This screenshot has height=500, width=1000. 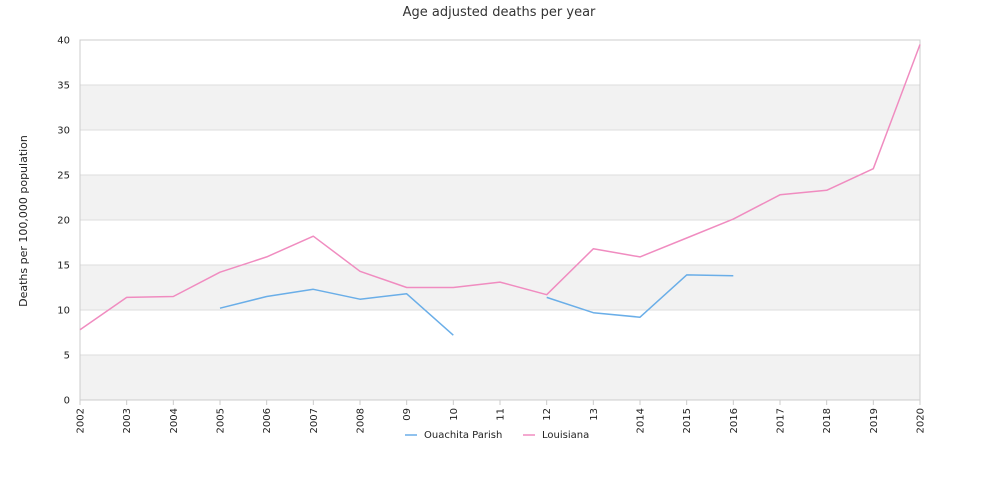 What do you see at coordinates (127, 420) in the screenshot?
I see `x-tick-label: 2003` at bounding box center [127, 420].